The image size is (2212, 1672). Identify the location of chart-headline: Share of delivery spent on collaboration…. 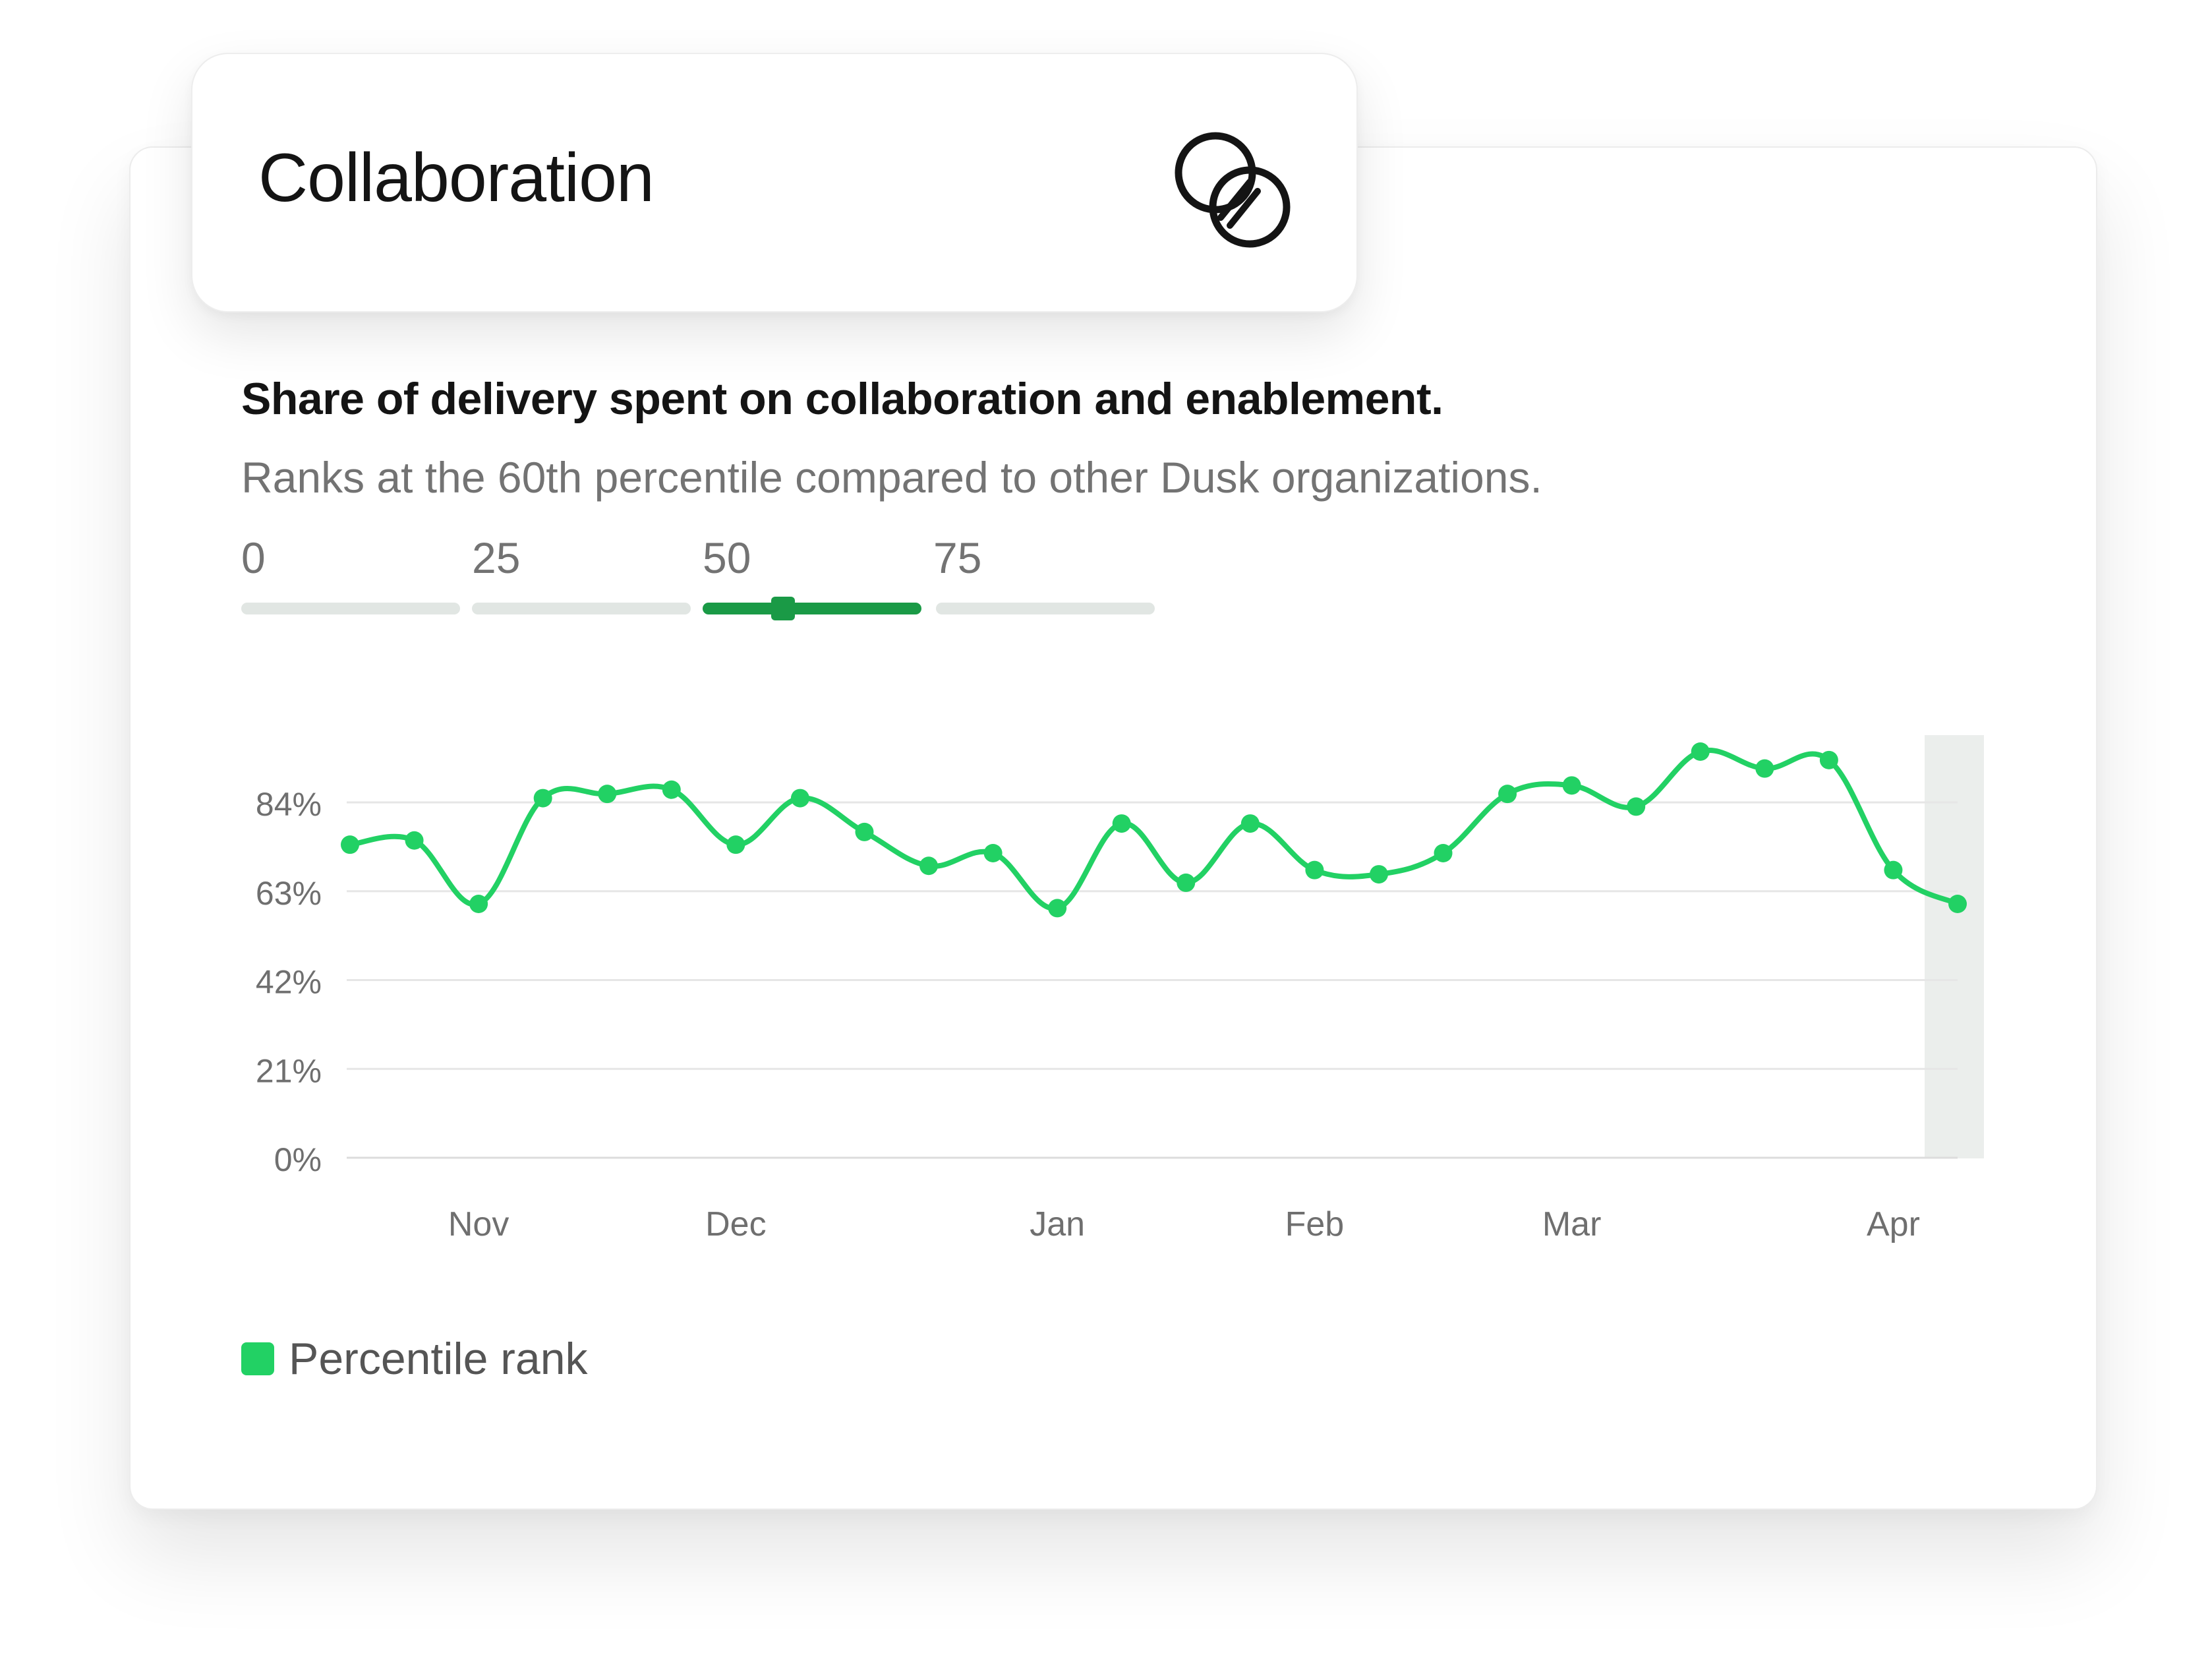
(842, 399).